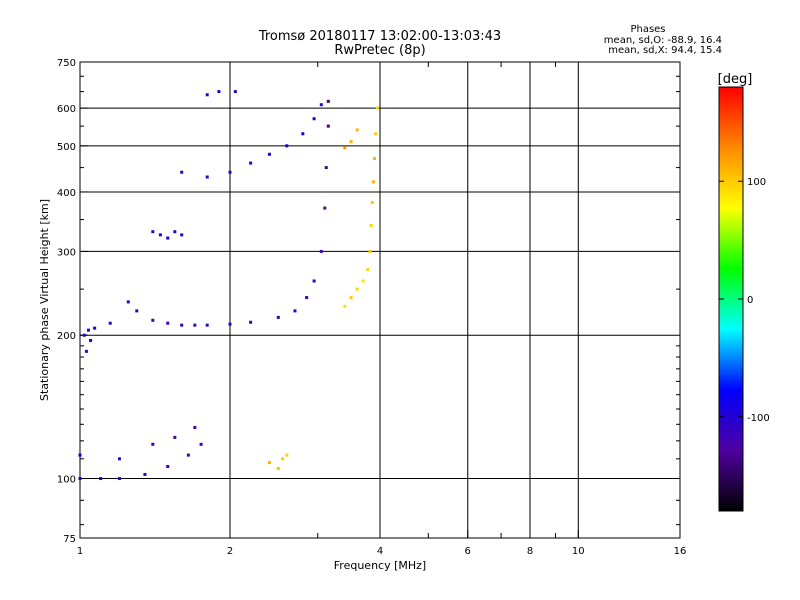  I want to click on x-tick-labels: 1 2 4 6 8 10 16, so click(382, 551).